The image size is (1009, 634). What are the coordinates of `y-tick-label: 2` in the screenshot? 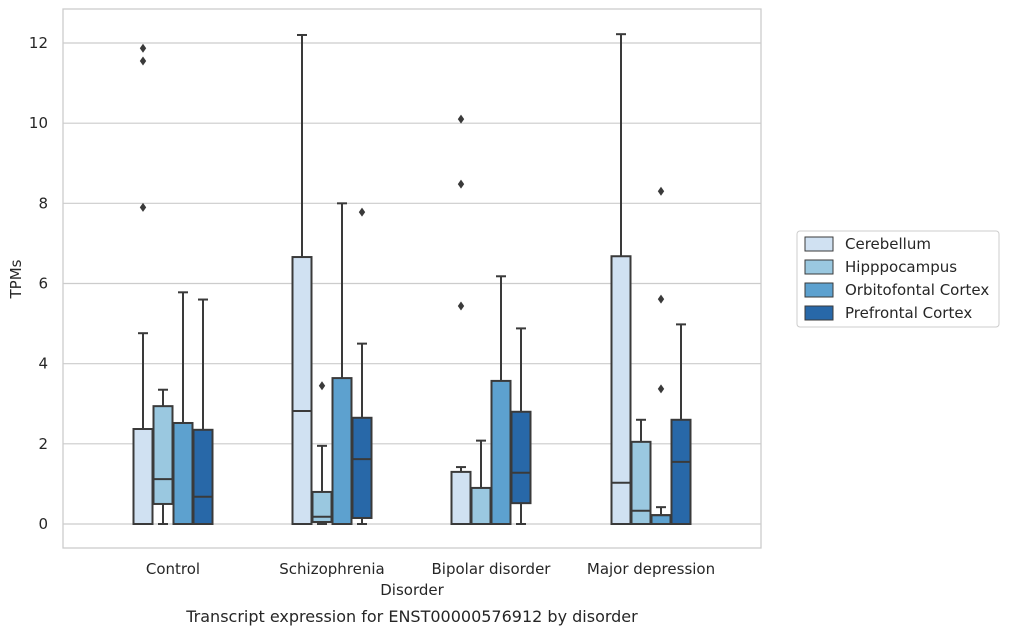 It's located at (43, 444).